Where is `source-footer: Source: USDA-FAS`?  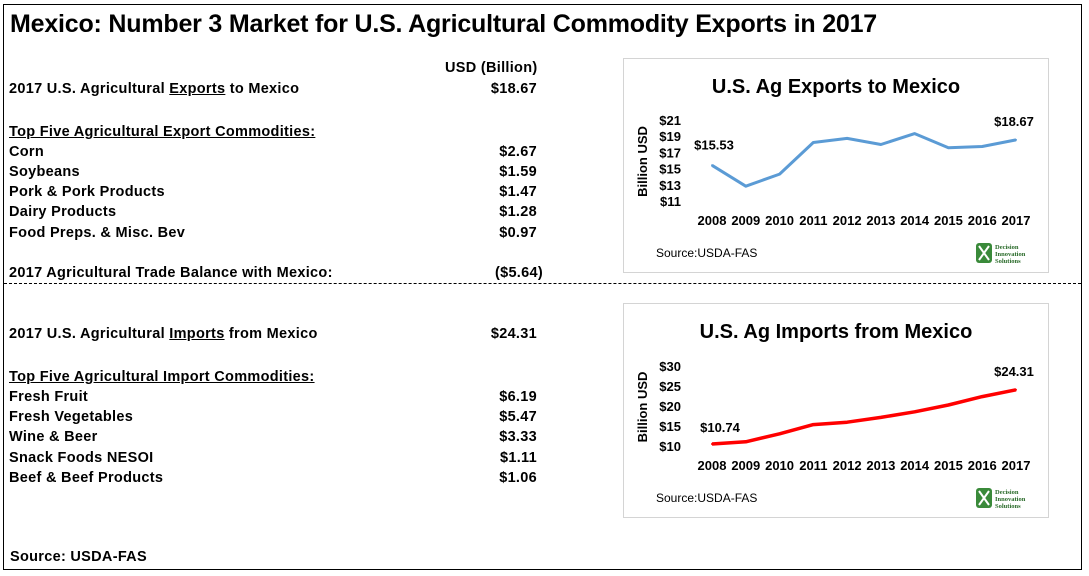 source-footer: Source: USDA-FAS is located at coordinates (78, 557).